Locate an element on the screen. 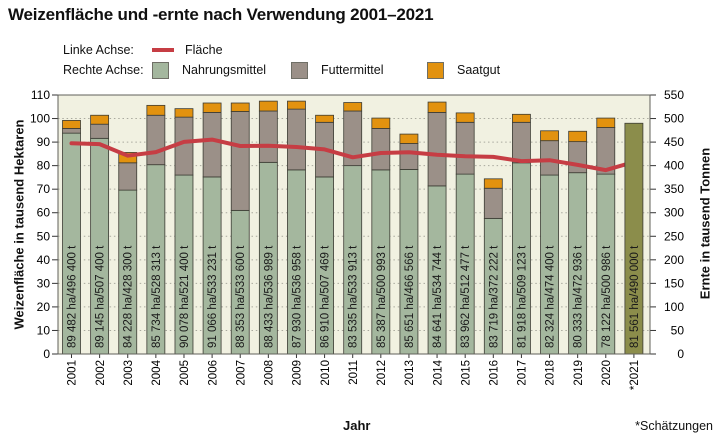  bar-label-2009: 87 930 ha/536 958 t is located at coordinates (297, 296).